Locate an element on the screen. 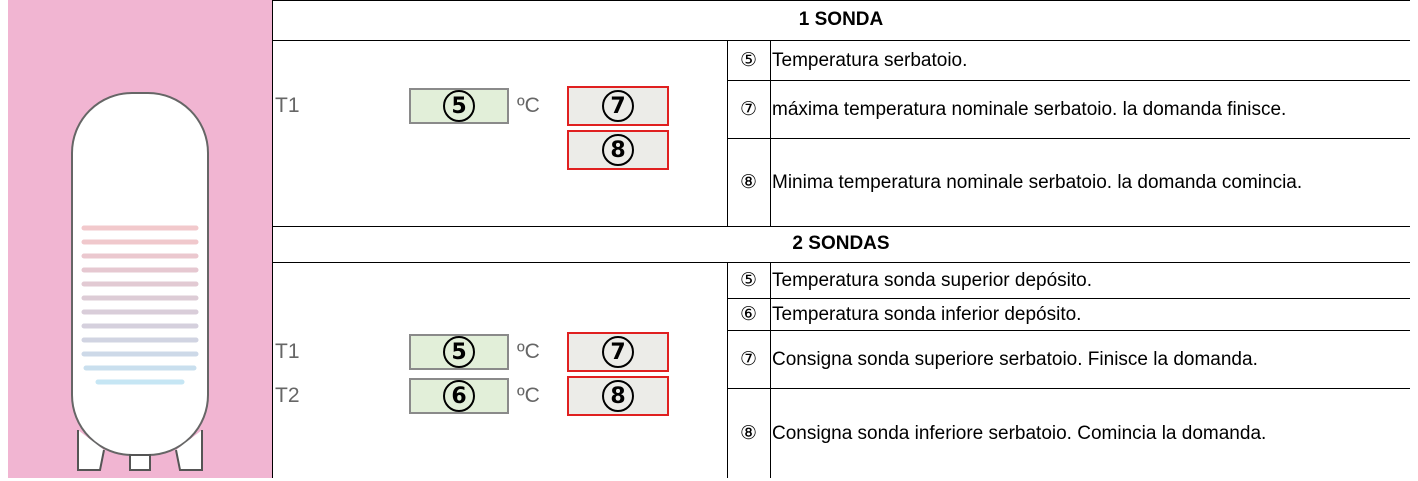 This screenshot has width=1418, height=481. reading-number: 6 is located at coordinates (459, 396).